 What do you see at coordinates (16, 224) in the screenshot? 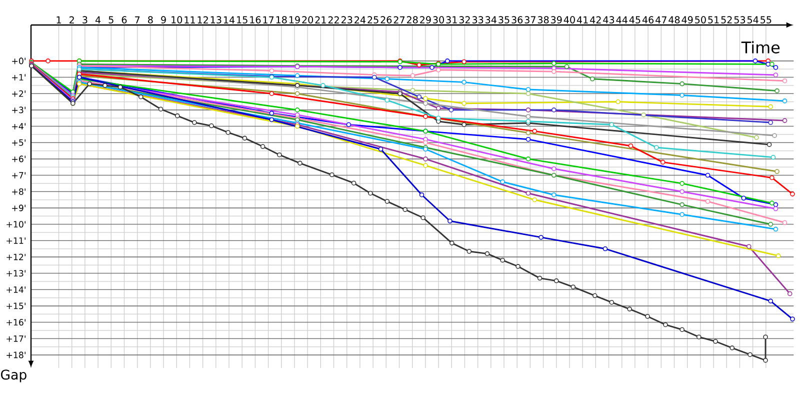
I see `y-tick-label: +10'` at bounding box center [16, 224].